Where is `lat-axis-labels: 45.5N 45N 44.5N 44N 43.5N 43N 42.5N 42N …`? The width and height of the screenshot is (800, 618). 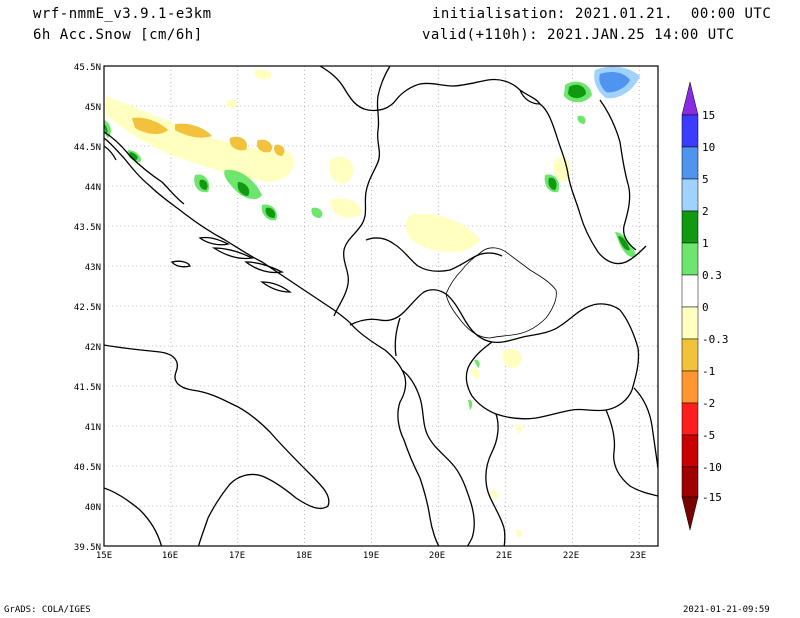
lat-axis-labels: 45.5N 45N 44.5N 44N 43.5N 43N 42.5N 42N … is located at coordinates (87, 308).